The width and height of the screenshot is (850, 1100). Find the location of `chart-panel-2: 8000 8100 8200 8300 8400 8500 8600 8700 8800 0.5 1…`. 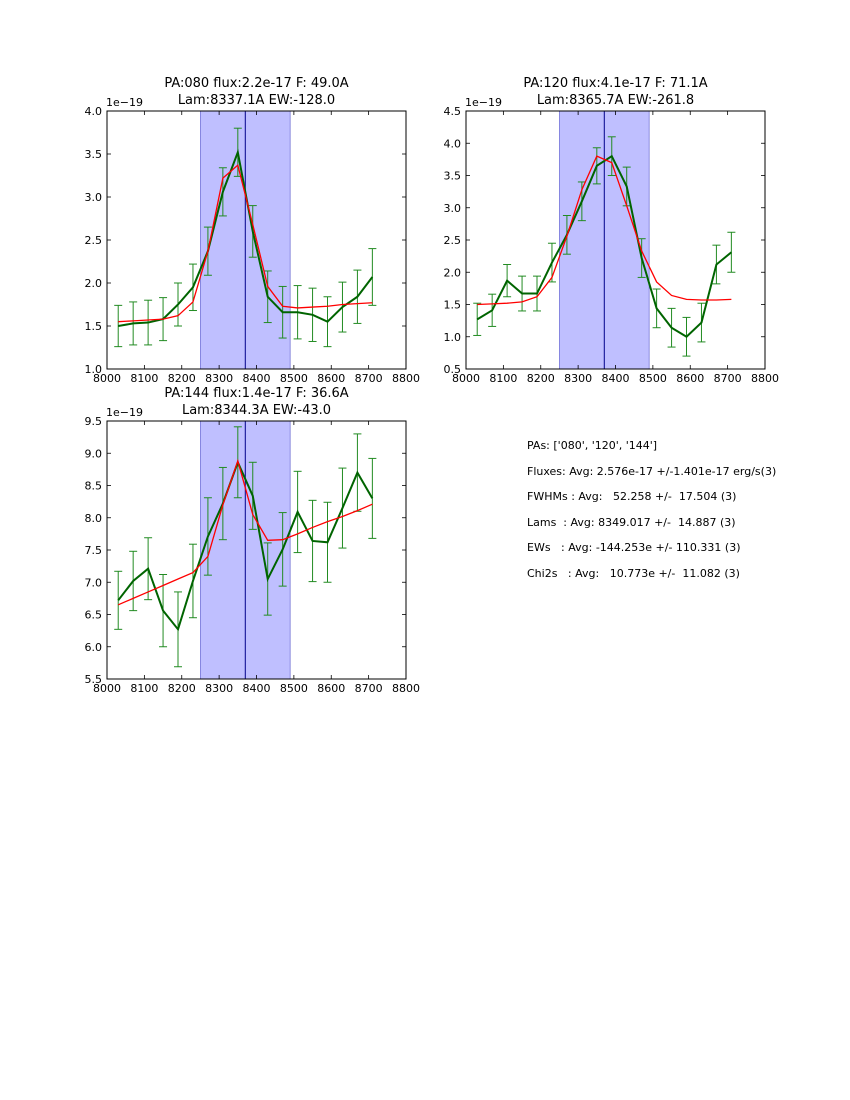

chart-panel-2: 8000 8100 8200 8300 8400 8500 8600 8700 8800 0.5 1… is located at coordinates (612, 230).